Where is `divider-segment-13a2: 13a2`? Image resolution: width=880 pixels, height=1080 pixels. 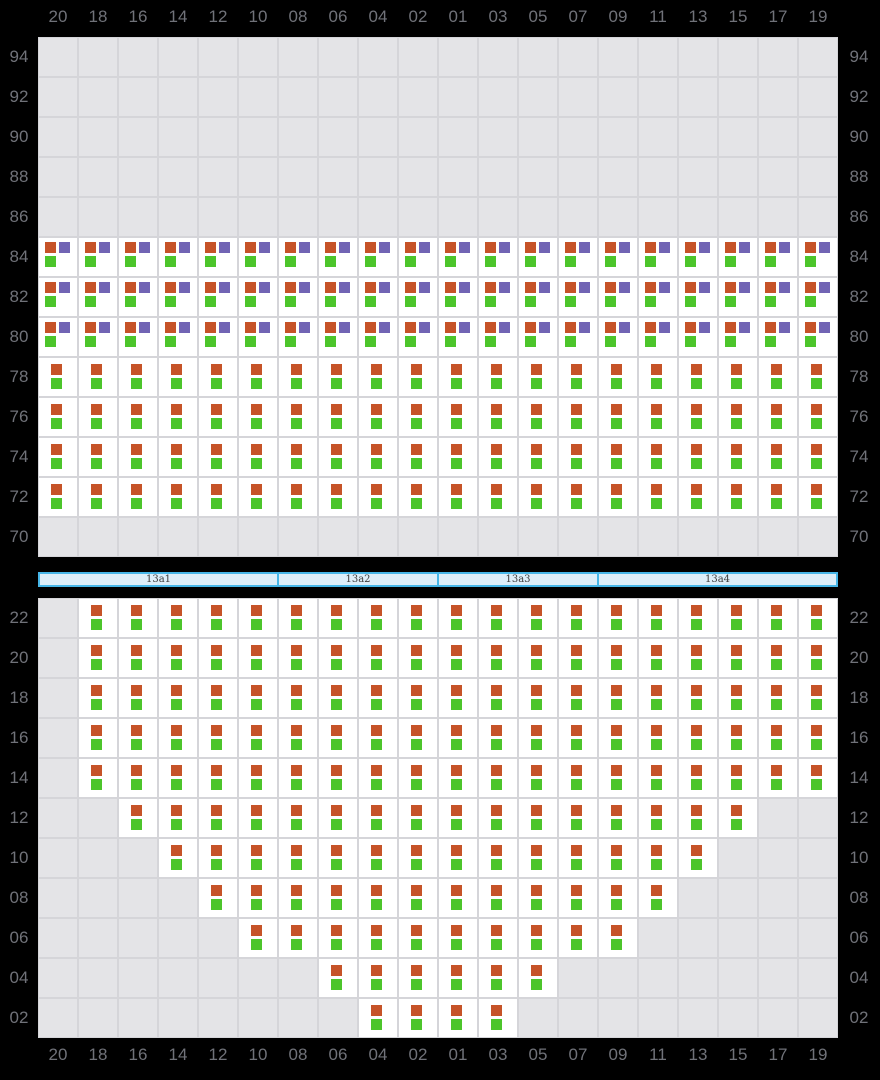 divider-segment-13a2: 13a2 is located at coordinates (359, 579).